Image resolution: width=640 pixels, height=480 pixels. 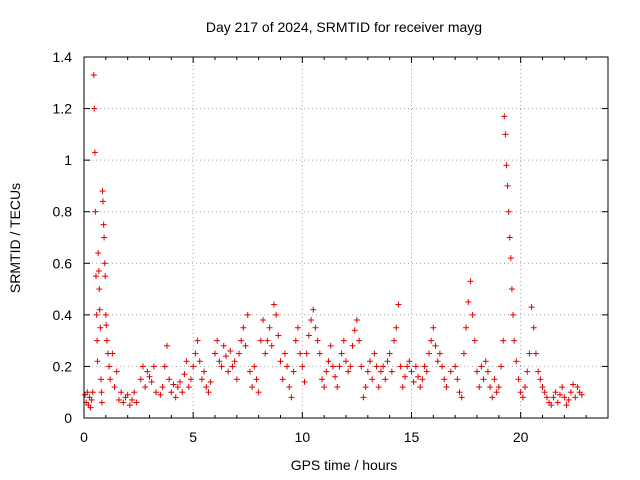 I want to click on y-tick-label: 0, so click(x=68, y=418).